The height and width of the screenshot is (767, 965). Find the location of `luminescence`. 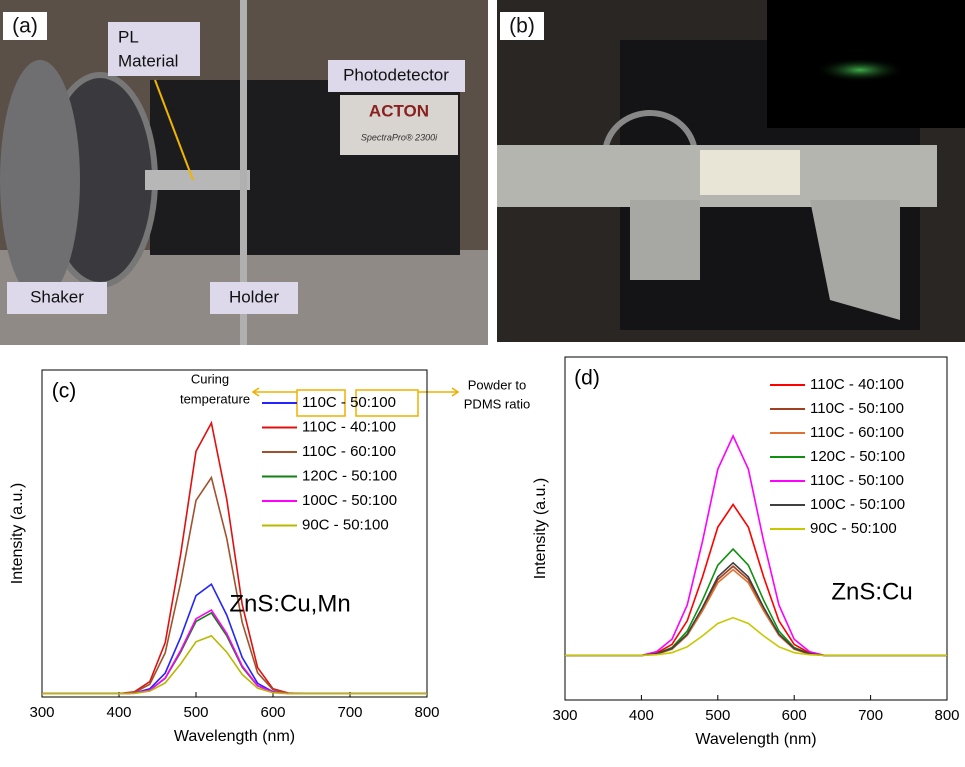

luminescence is located at coordinates (860, 70).